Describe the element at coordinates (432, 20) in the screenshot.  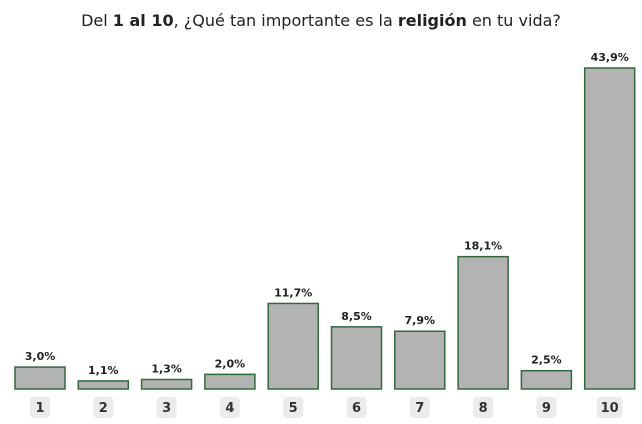
I see `title-part: religión` at that location.